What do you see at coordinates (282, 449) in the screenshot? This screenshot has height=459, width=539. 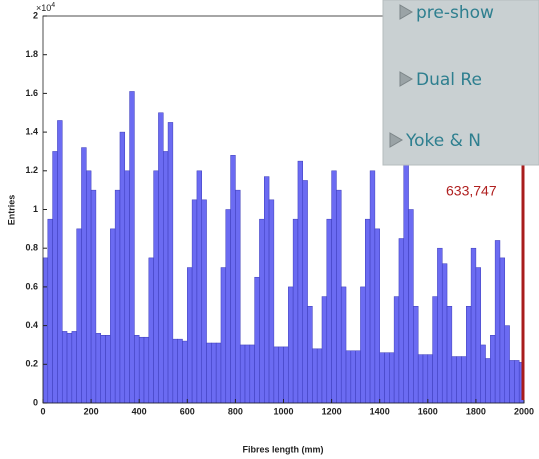 I see `x-axis-label: Fibres length (mm)` at bounding box center [282, 449].